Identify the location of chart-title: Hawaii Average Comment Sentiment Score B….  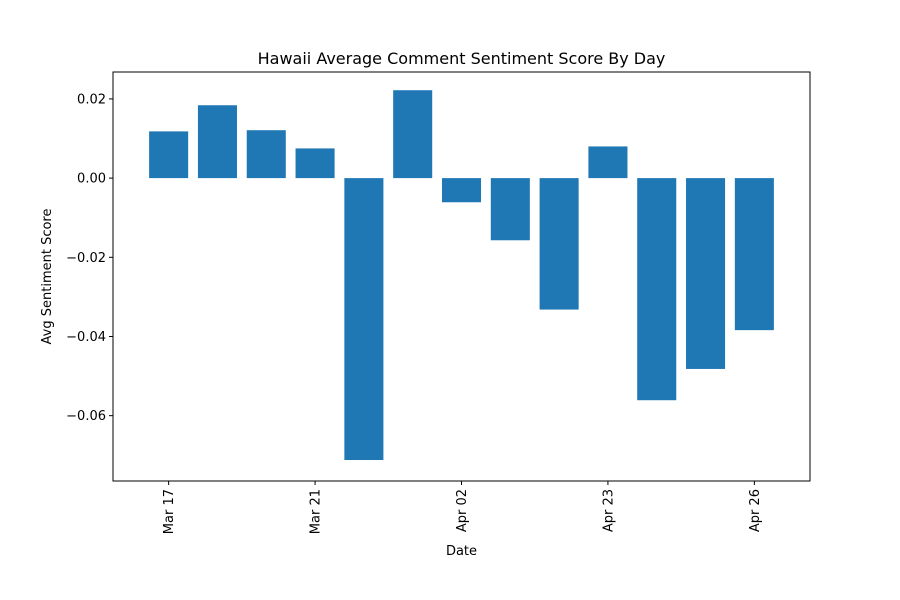
(462, 58).